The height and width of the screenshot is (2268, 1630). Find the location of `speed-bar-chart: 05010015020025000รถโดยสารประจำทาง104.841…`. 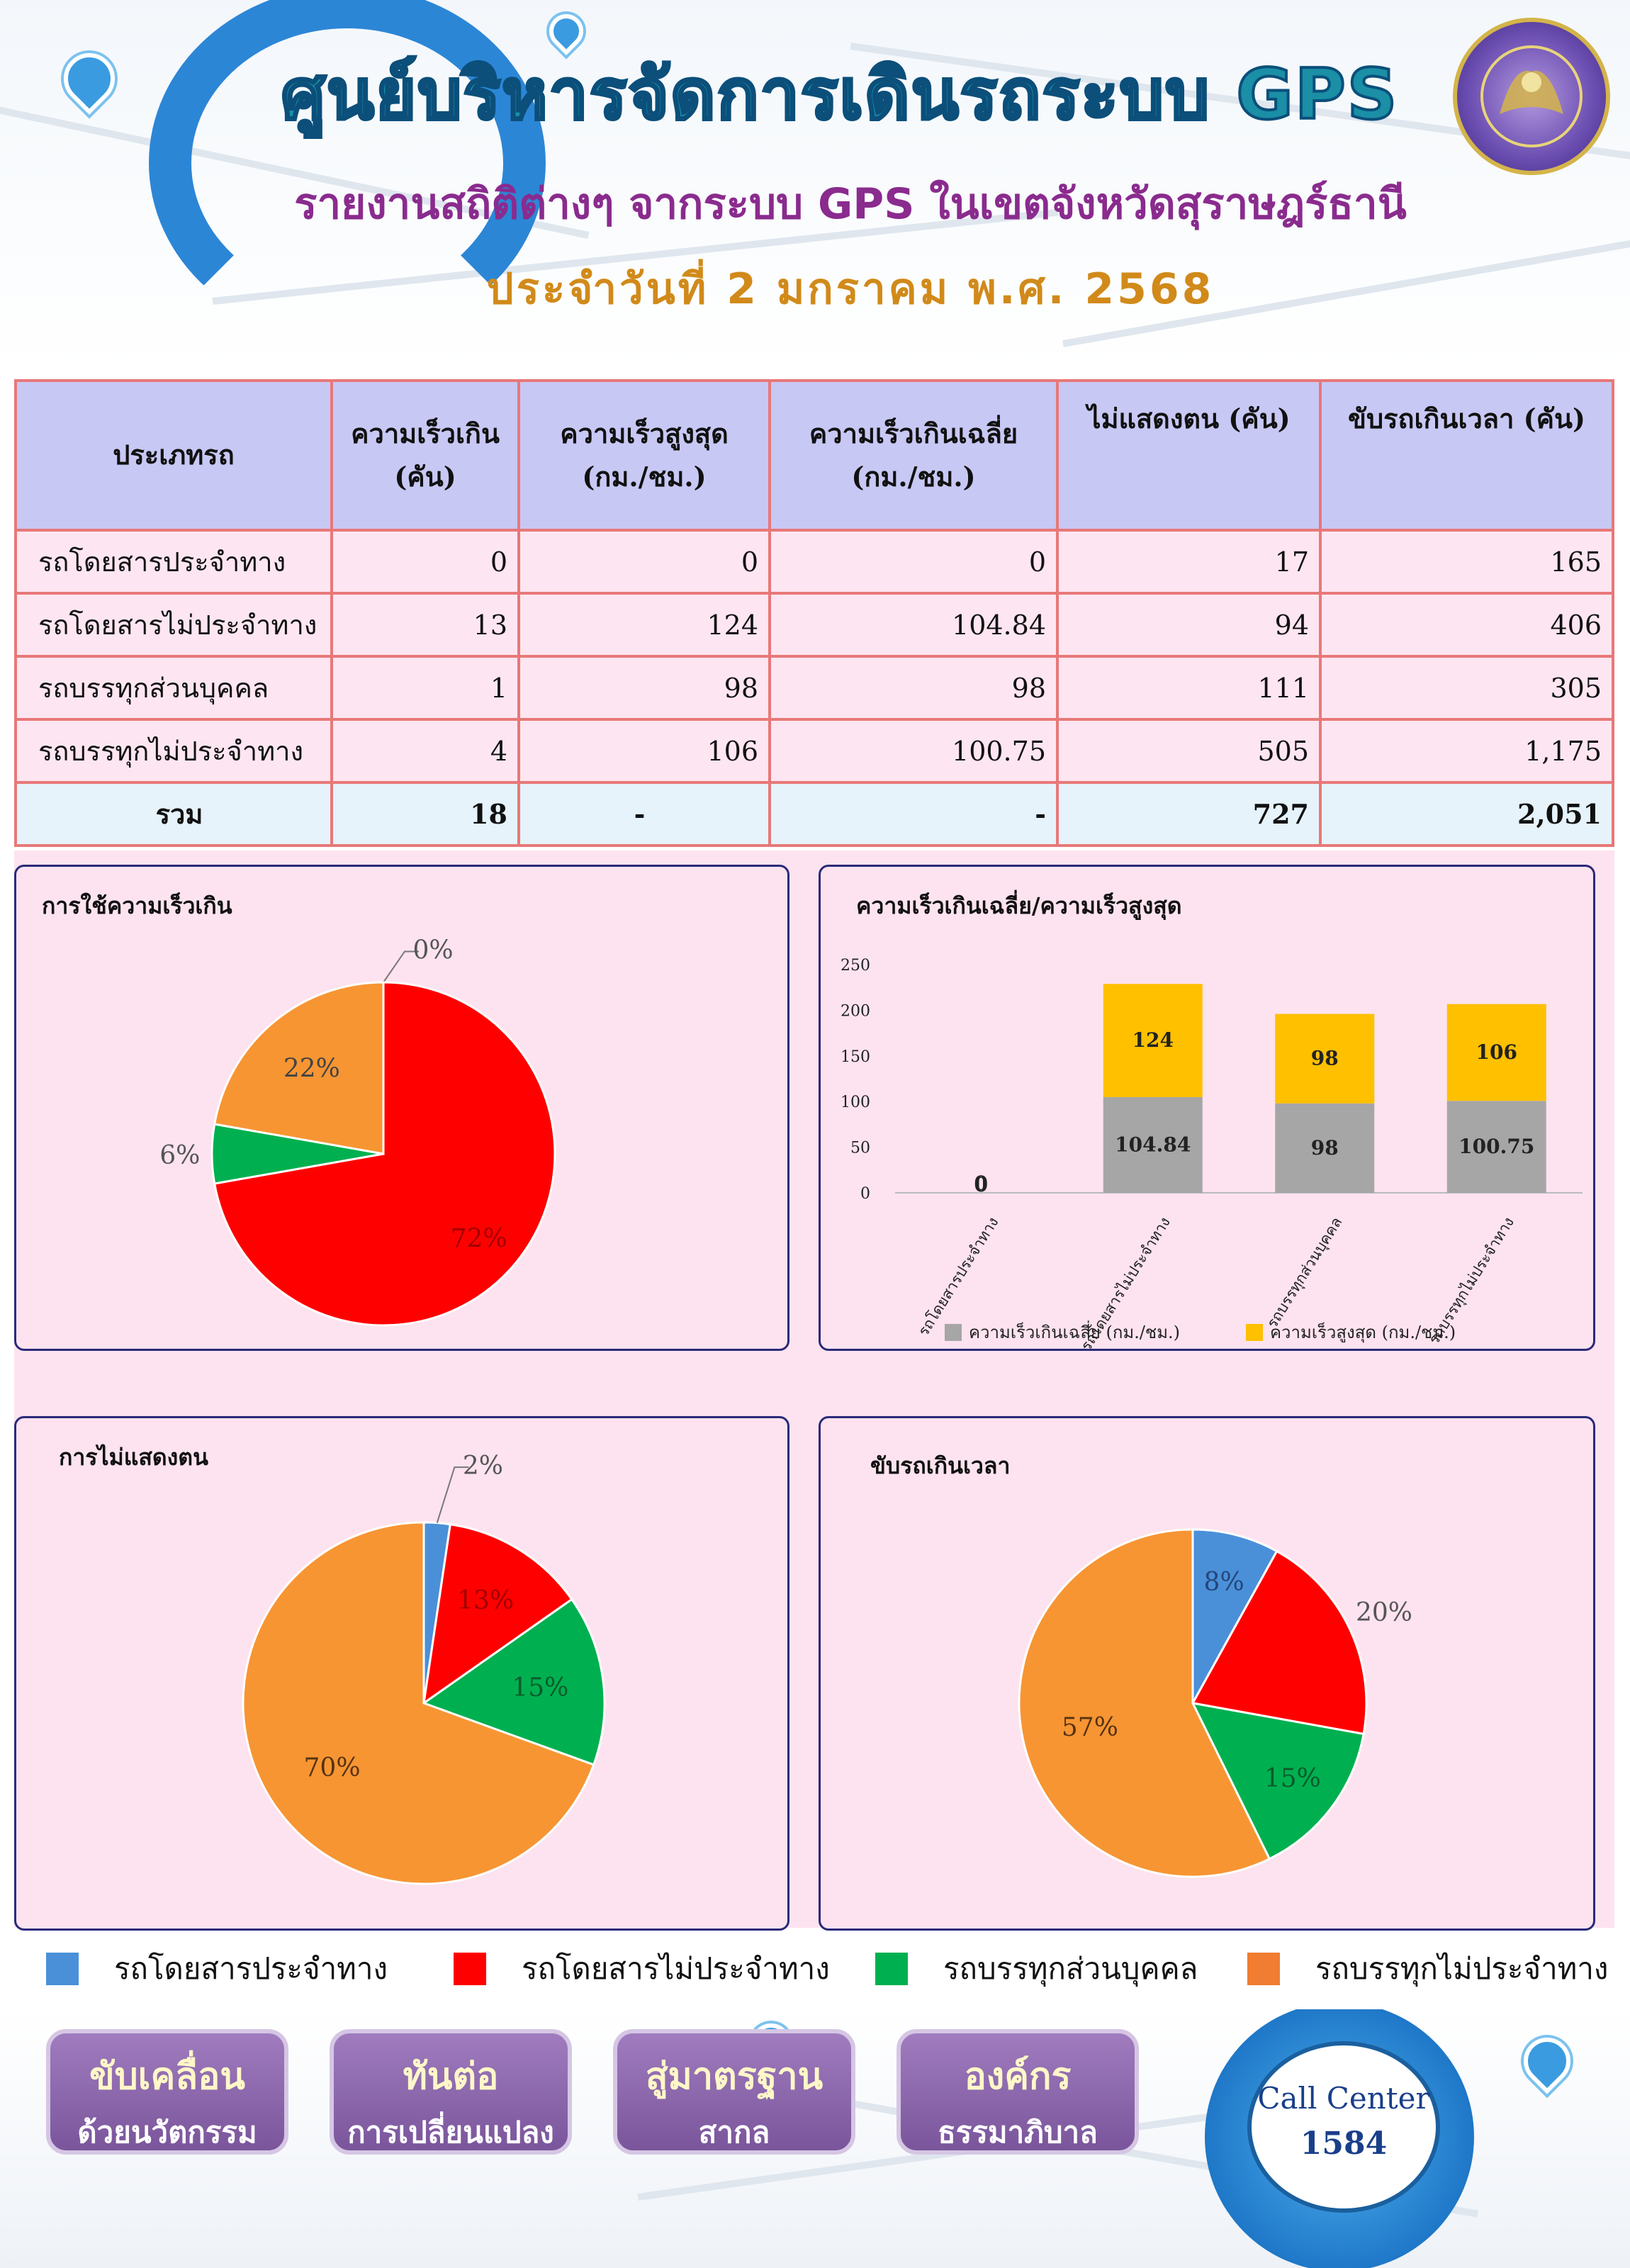

speed-bar-chart: 05010015020025000รถโดยสารประจำทาง104.841… is located at coordinates (1212, 1153).